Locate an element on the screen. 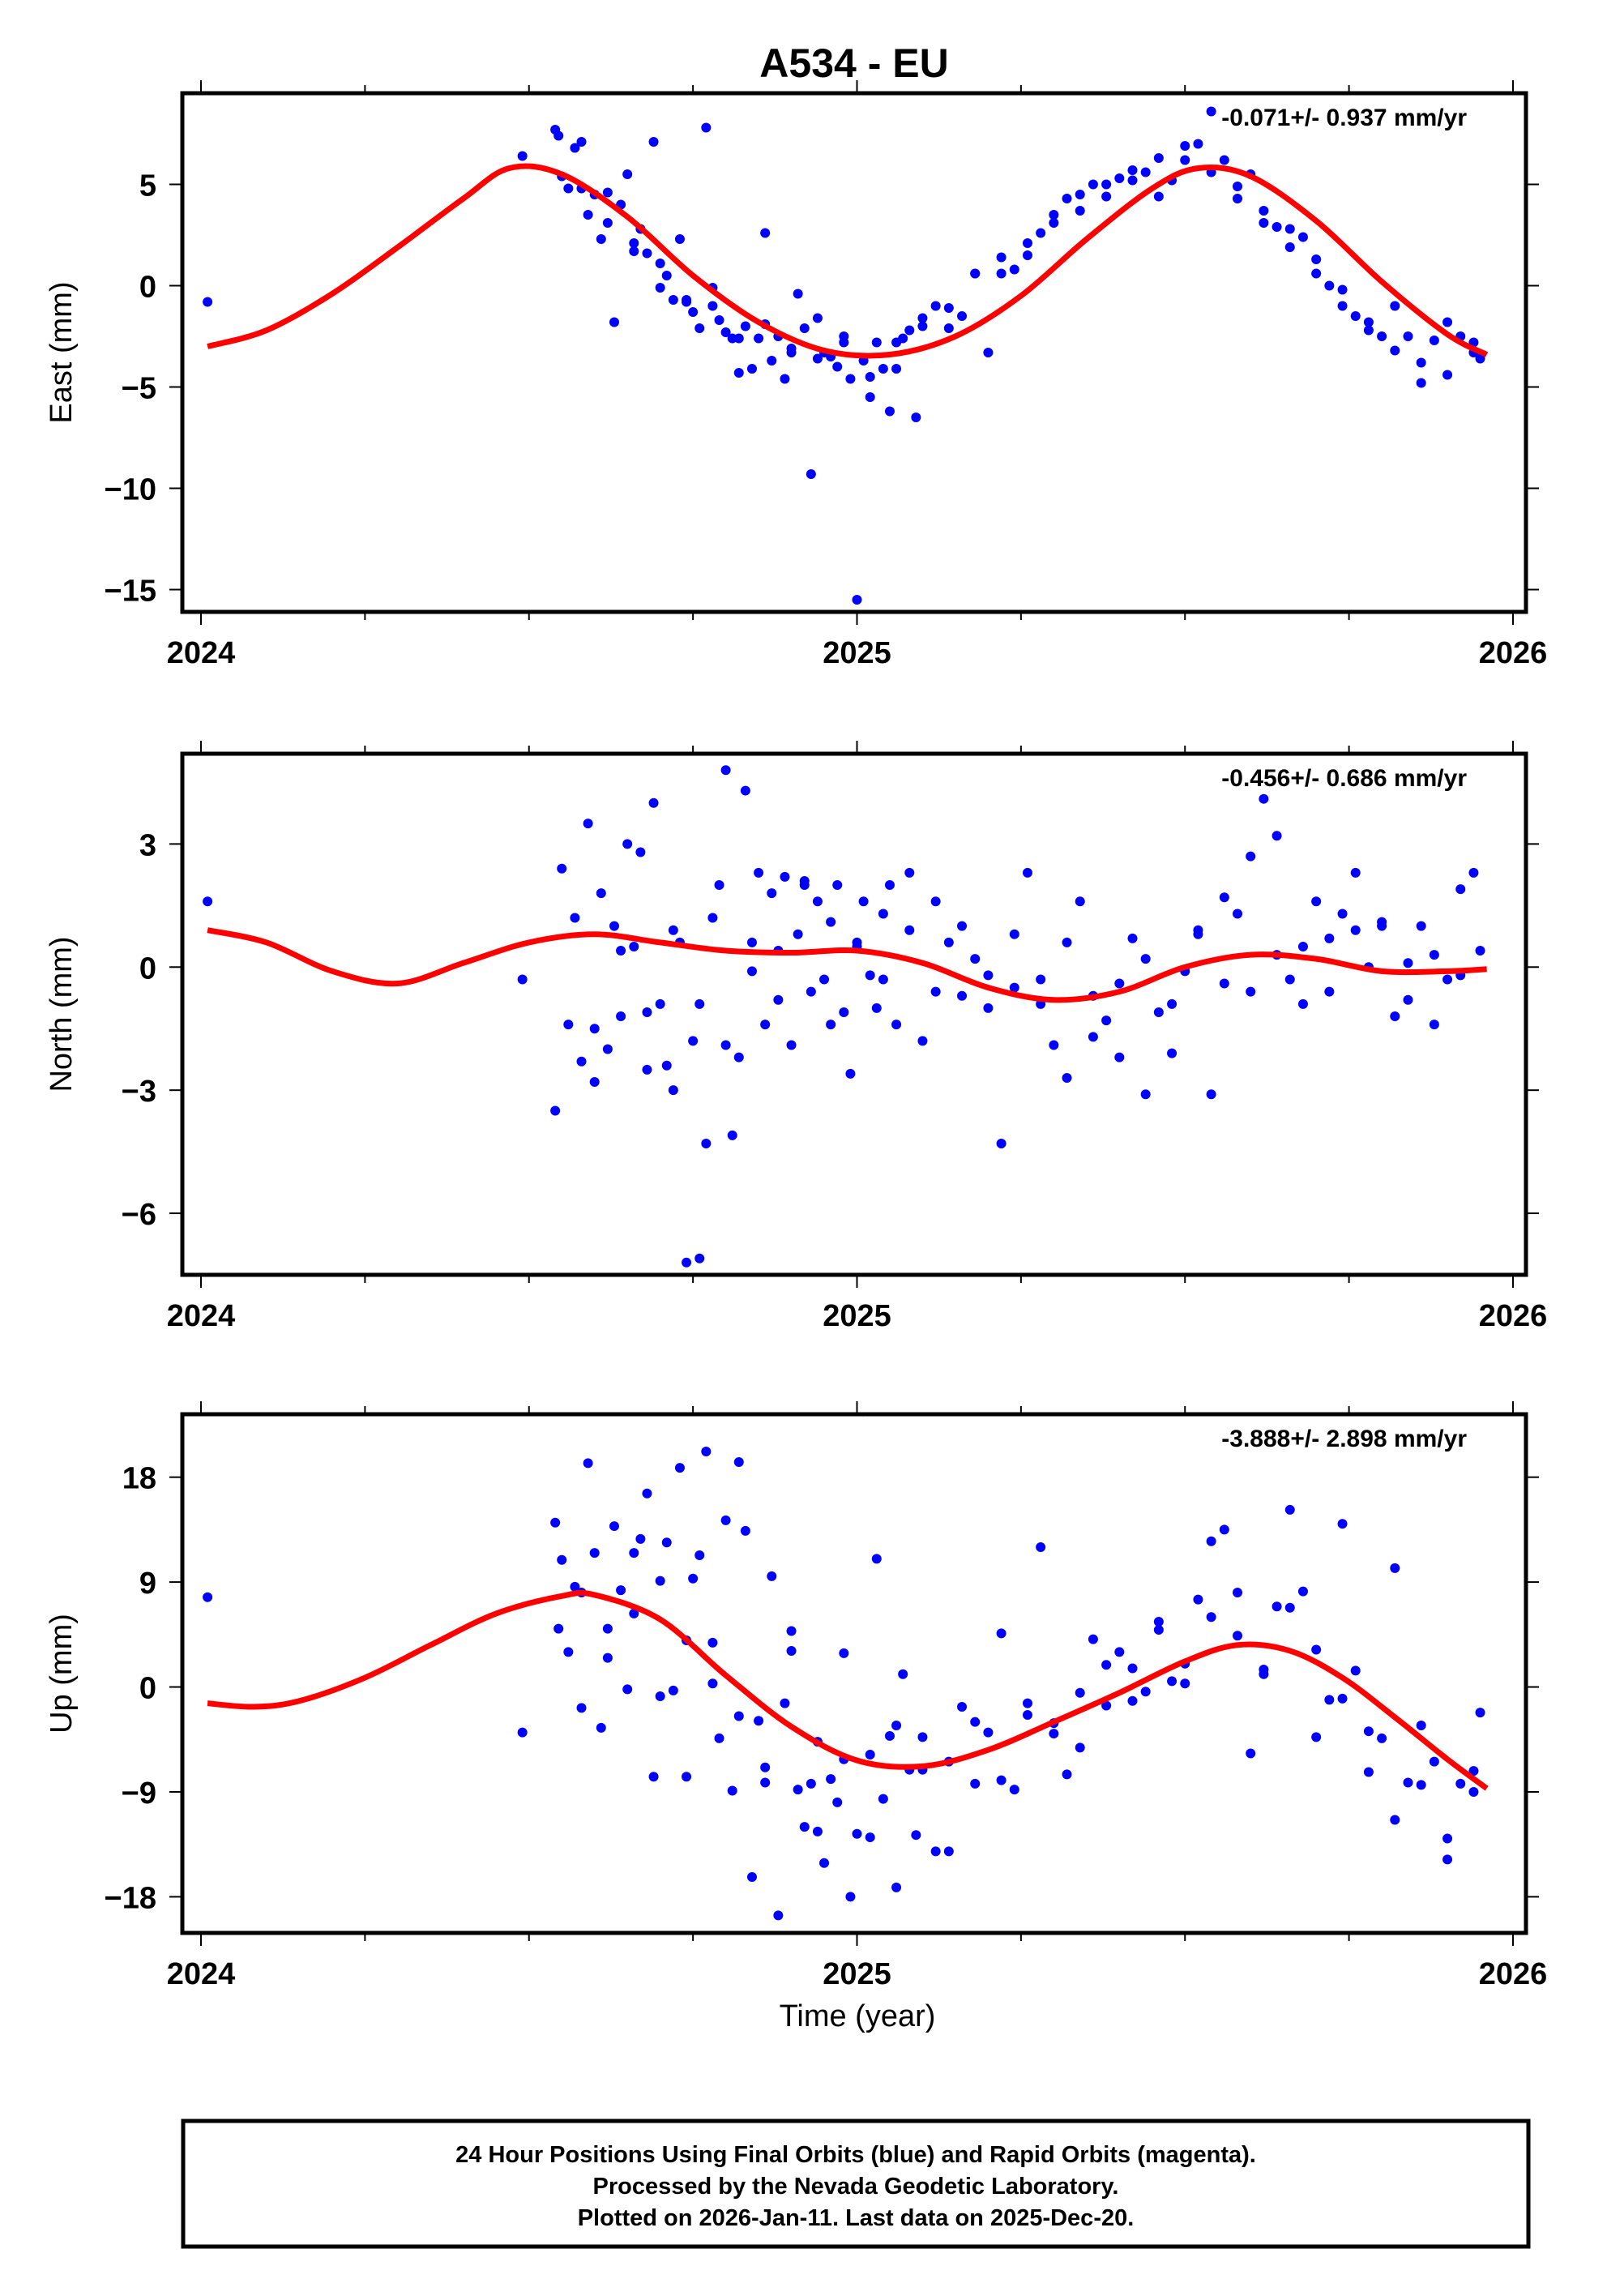 The image size is (1607, 2296). y-tick-label: −15 is located at coordinates (130, 592).